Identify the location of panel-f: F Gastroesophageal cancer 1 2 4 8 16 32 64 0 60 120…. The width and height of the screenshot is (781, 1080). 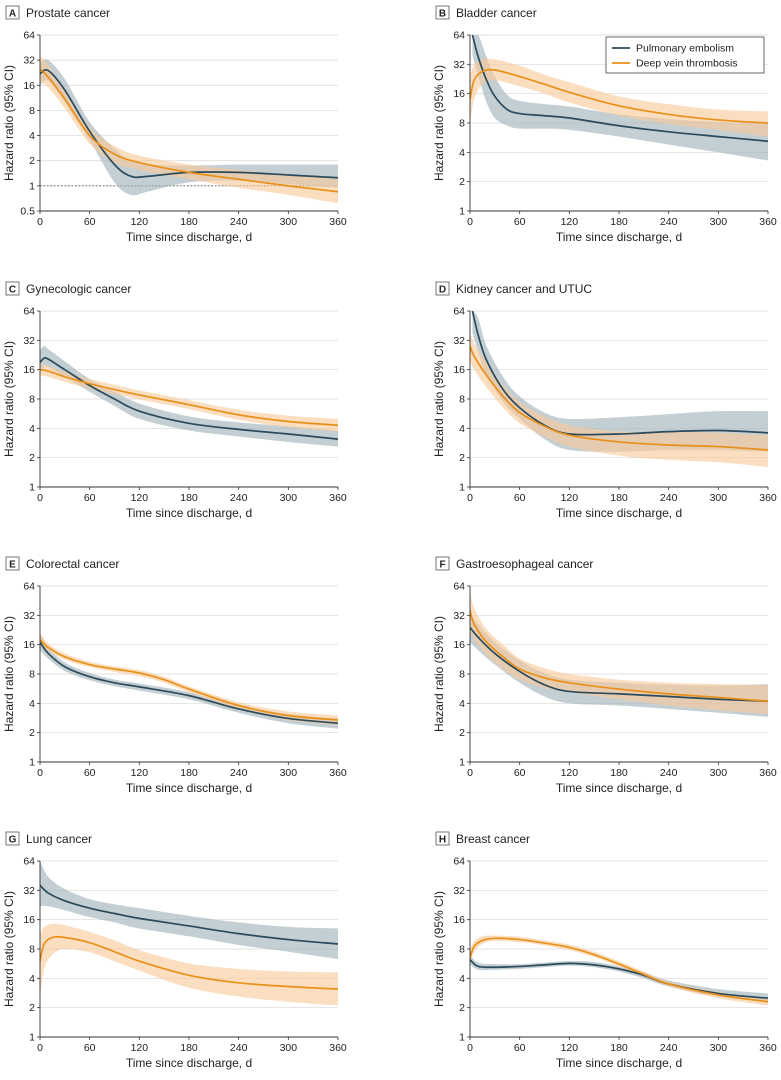
(604, 675).